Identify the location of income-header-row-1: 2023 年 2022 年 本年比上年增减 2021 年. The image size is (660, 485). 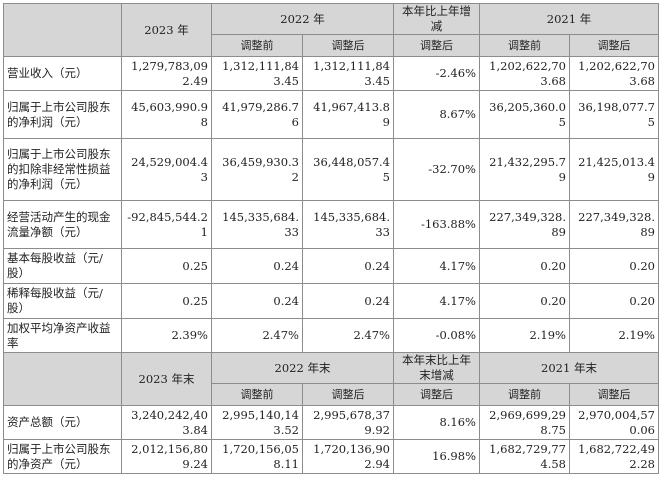
(331, 30).